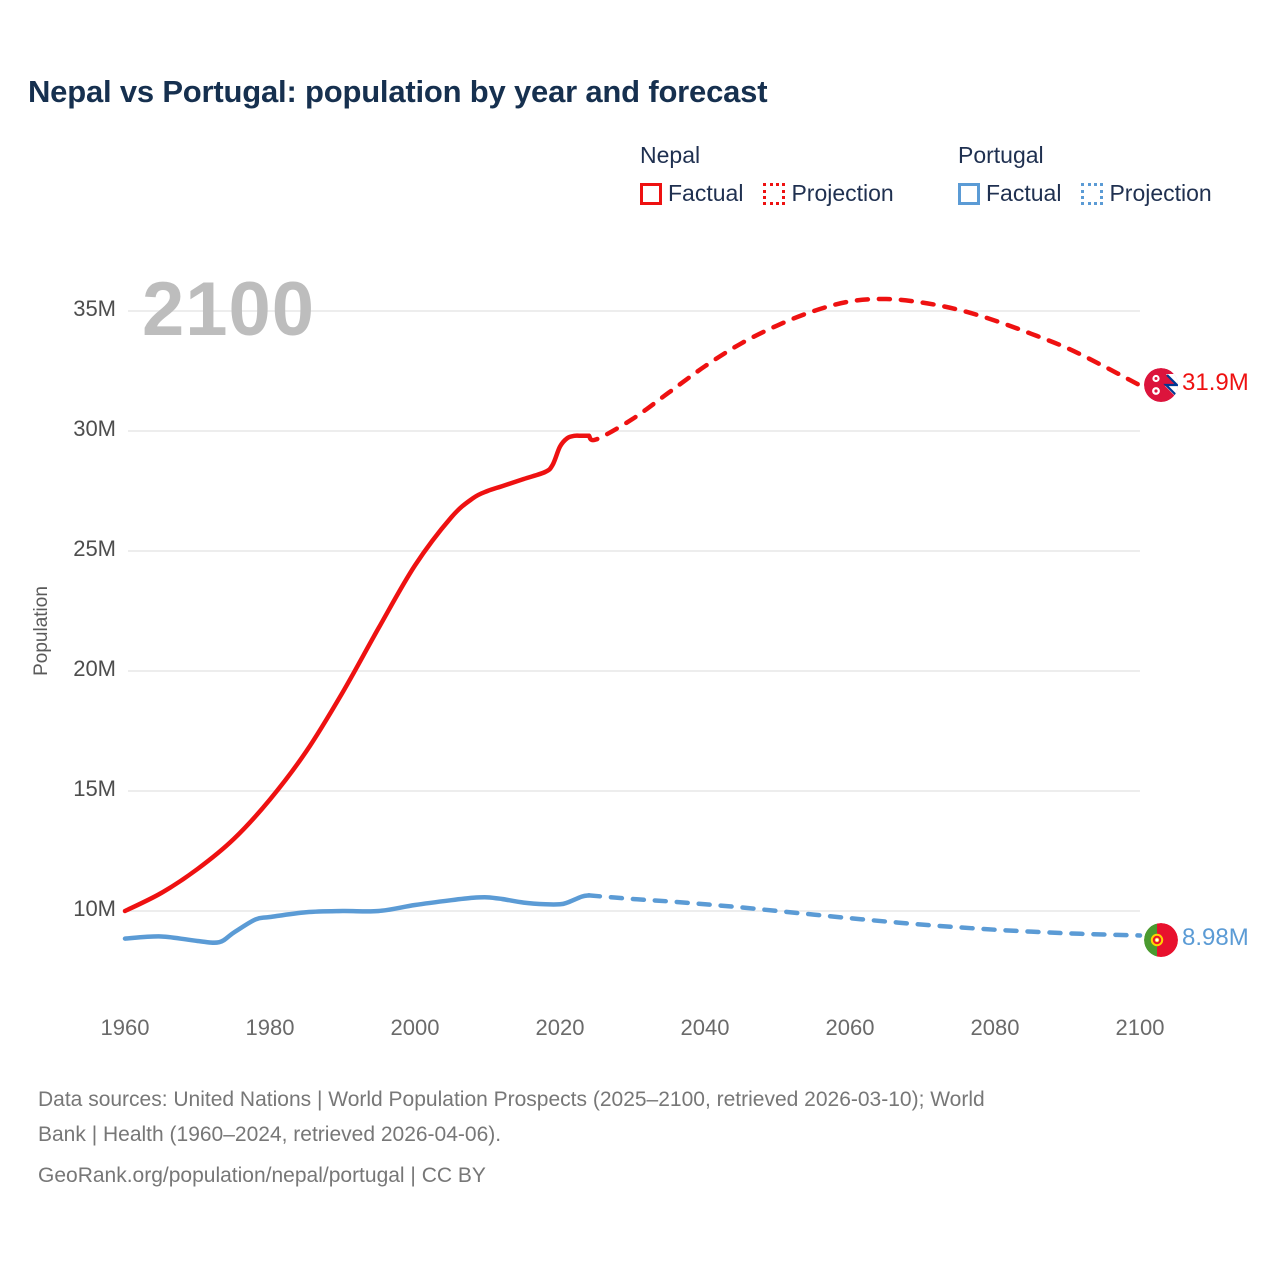 This screenshot has height=1285, width=1280. What do you see at coordinates (1160, 193) in the screenshot?
I see `legend-label-portugal-projection: Projection` at bounding box center [1160, 193].